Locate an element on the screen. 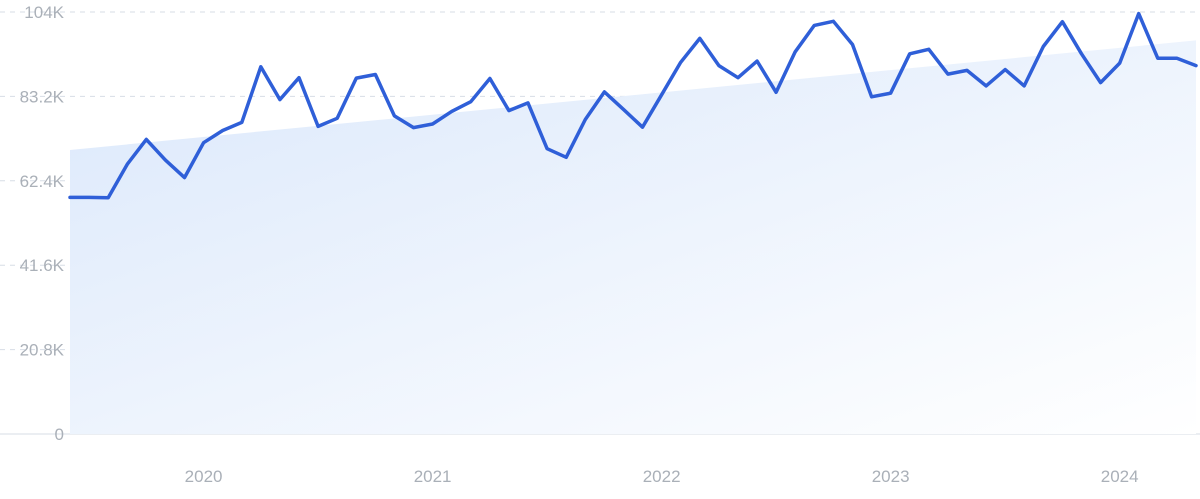 The width and height of the screenshot is (1200, 499). y-tick-label: 20.8K is located at coordinates (42, 350).